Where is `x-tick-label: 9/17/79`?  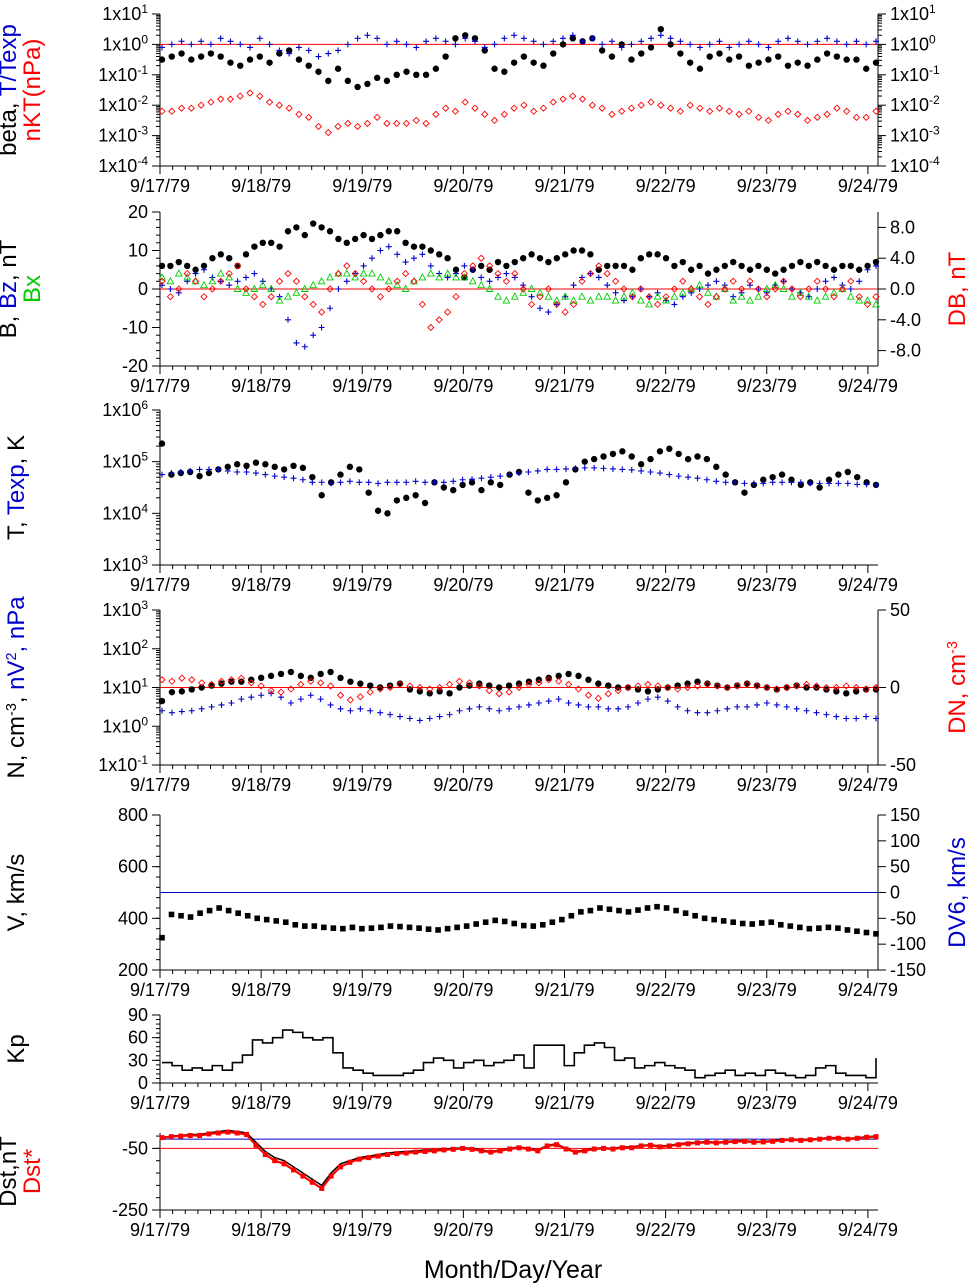
x-tick-label: 9/17/79 is located at coordinates (160, 386).